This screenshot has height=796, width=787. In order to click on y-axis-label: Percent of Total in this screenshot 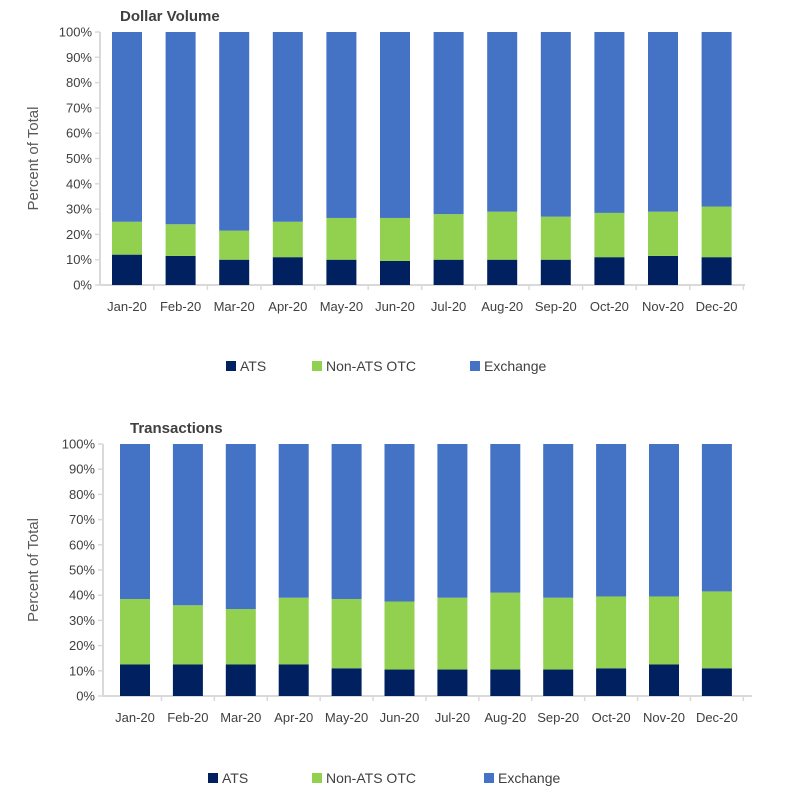, I will do `click(33, 570)`.